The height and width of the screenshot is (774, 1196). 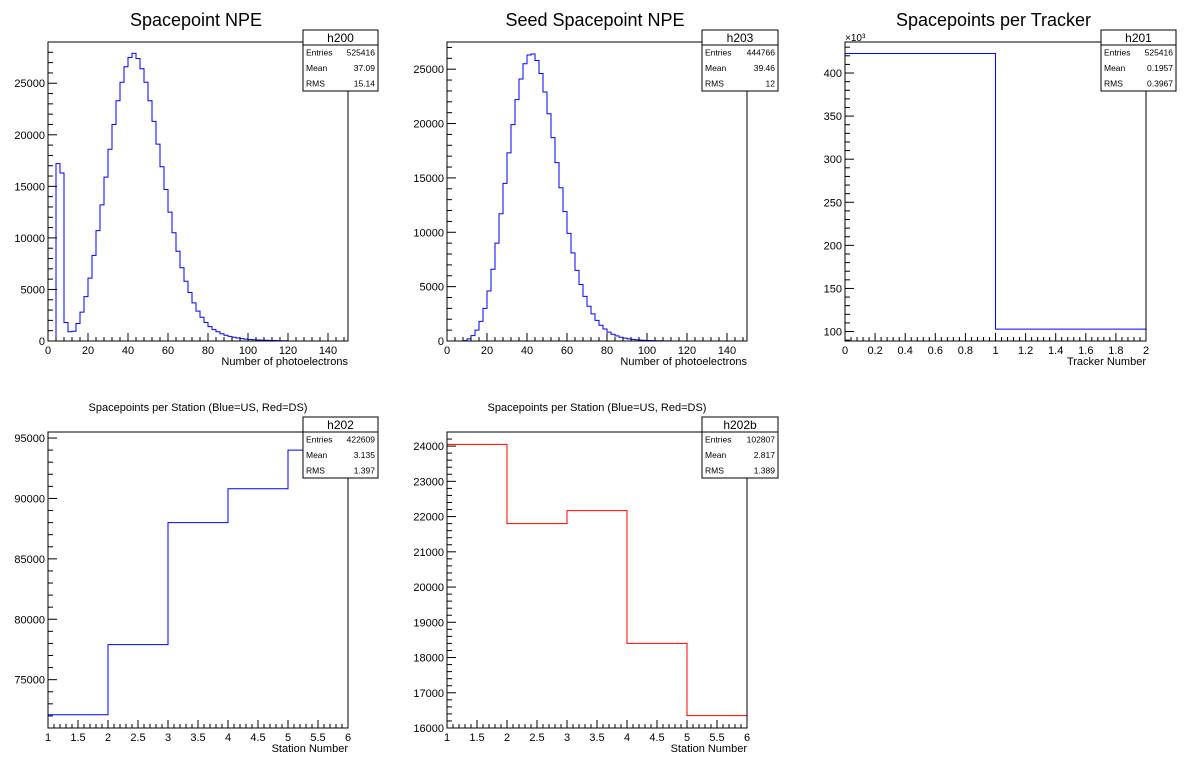 What do you see at coordinates (855, 38) in the screenshot?
I see `y-exponent-label: ×10³` at bounding box center [855, 38].